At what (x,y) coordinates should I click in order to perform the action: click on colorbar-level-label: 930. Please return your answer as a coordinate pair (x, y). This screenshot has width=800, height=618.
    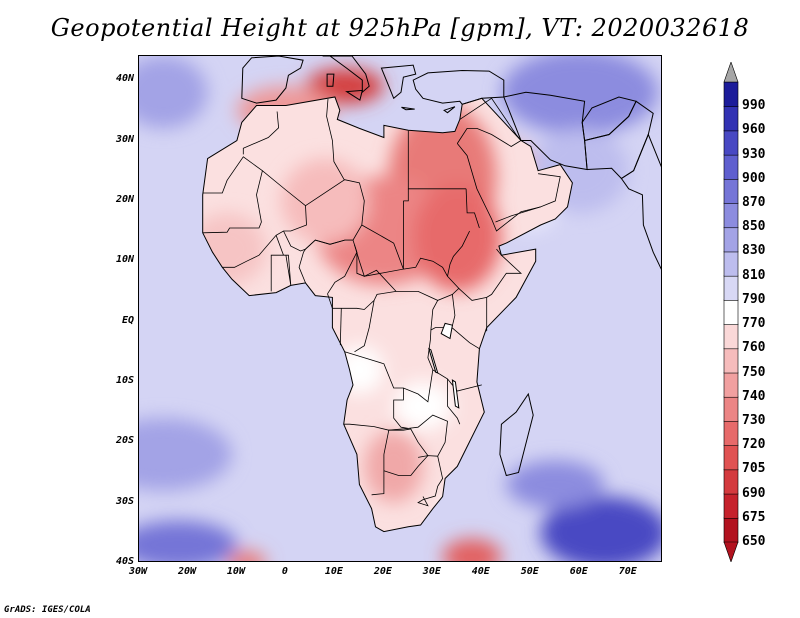
    Looking at the image, I should click on (754, 154).